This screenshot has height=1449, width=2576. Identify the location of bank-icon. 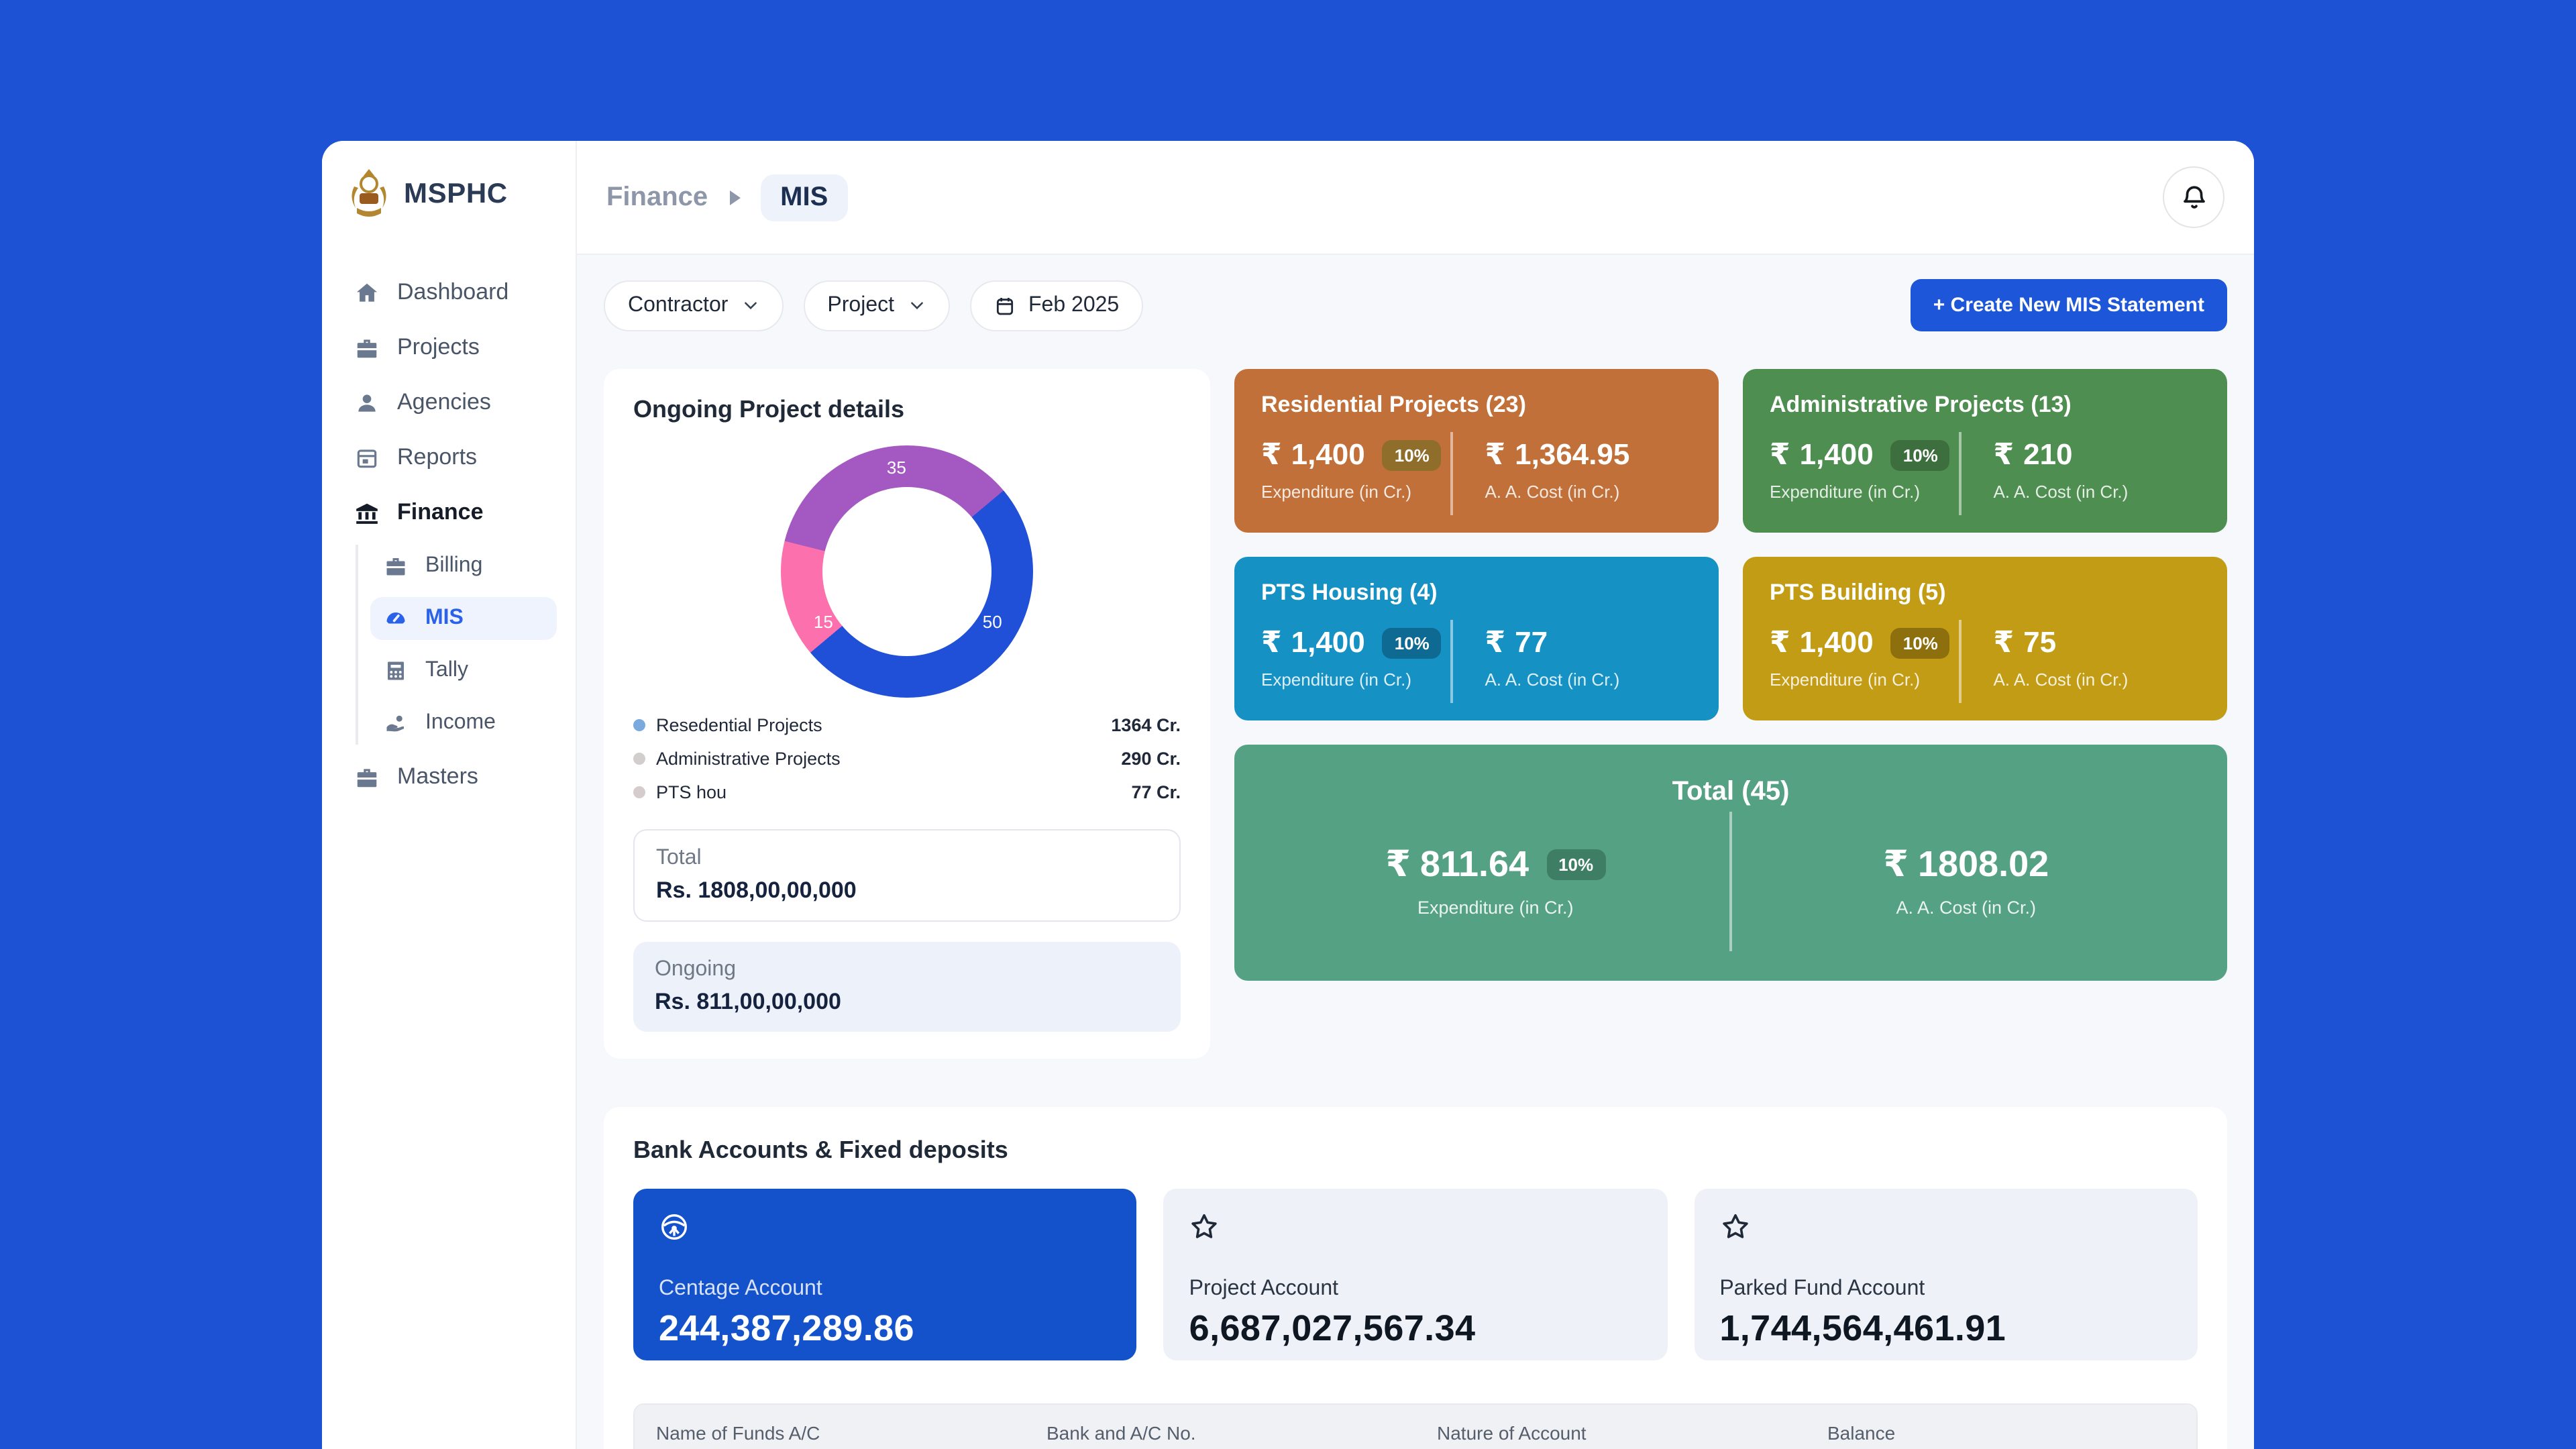
(367, 512).